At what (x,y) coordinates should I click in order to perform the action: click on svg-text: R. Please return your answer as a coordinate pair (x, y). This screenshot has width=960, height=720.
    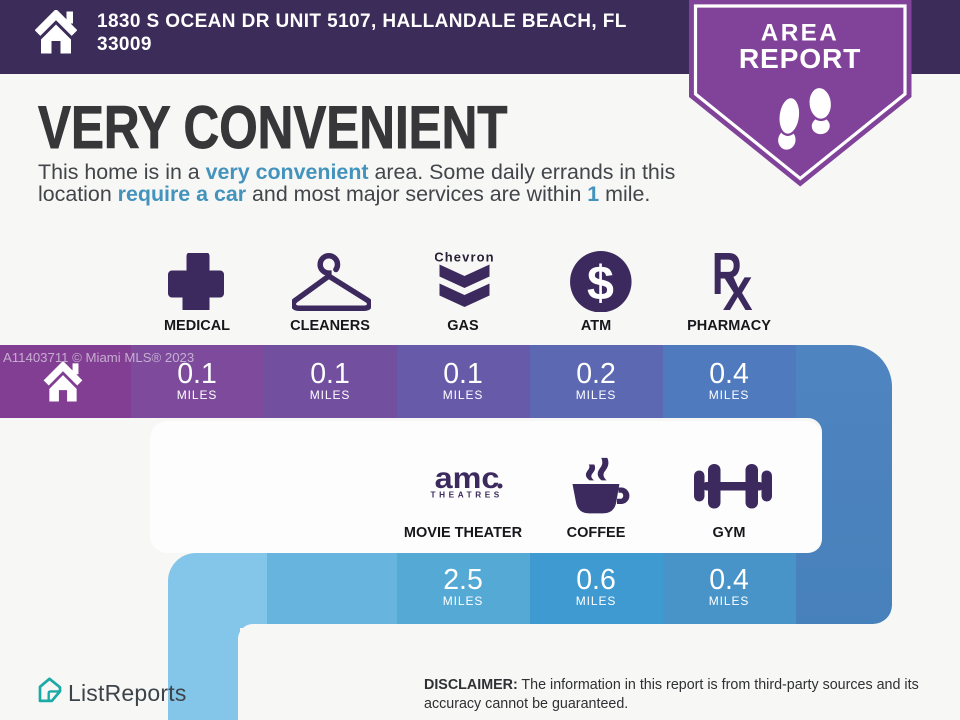
    Looking at the image, I should click on (727, 273).